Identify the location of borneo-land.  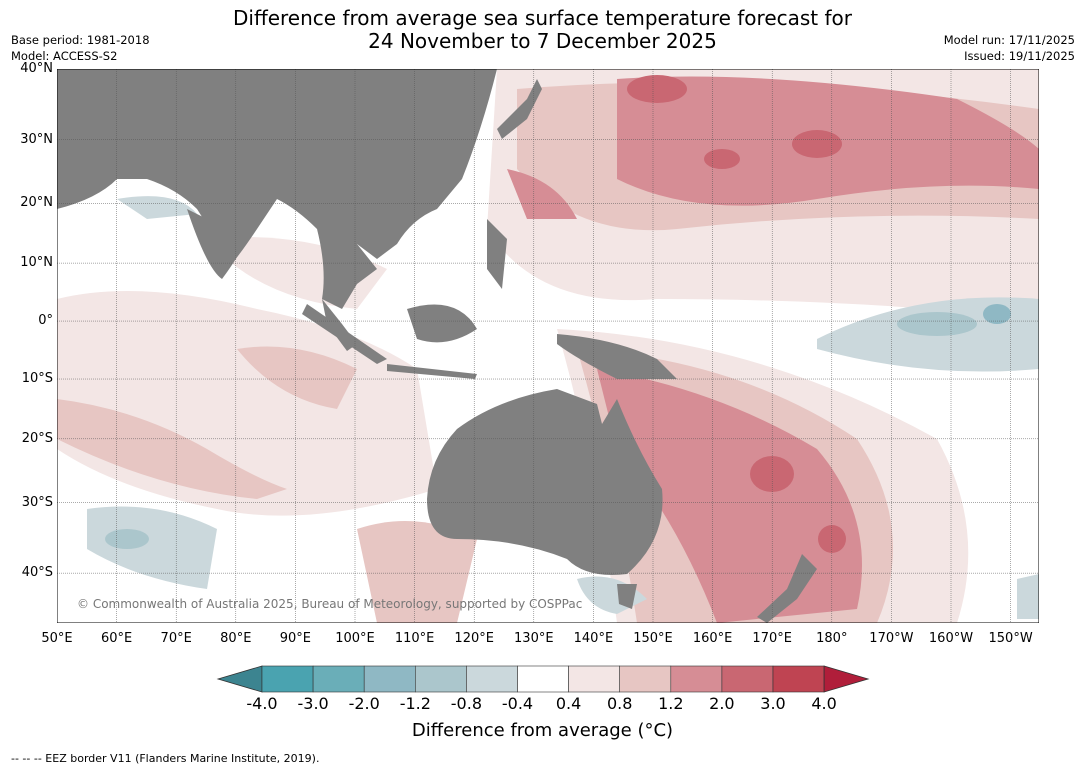
(442, 323).